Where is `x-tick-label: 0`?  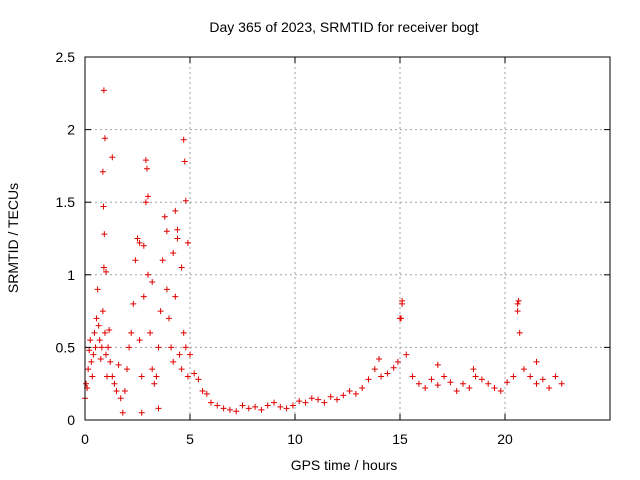 x-tick-label: 0 is located at coordinates (85, 439).